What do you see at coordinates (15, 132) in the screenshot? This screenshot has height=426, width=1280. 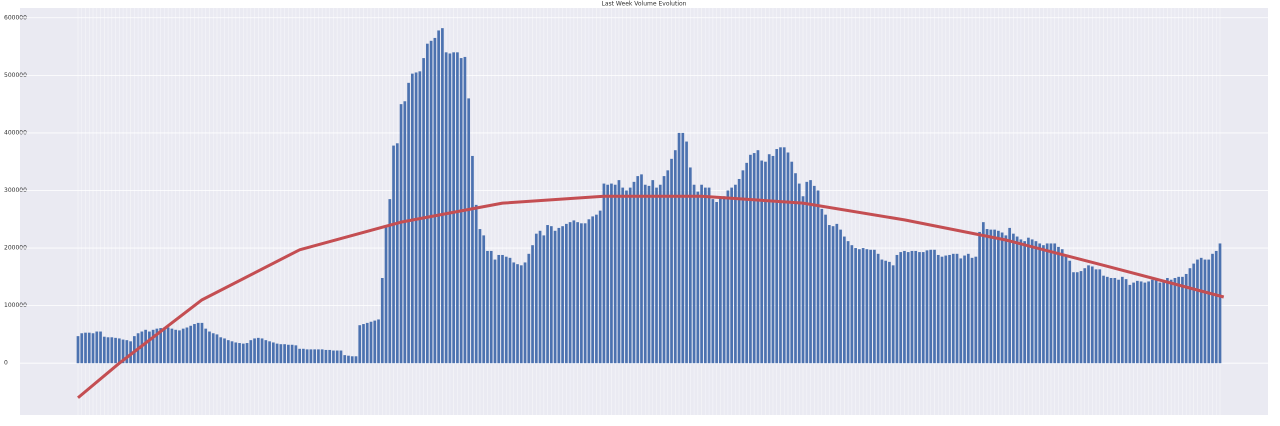 I see `y-tick-label: 400000` at bounding box center [15, 132].